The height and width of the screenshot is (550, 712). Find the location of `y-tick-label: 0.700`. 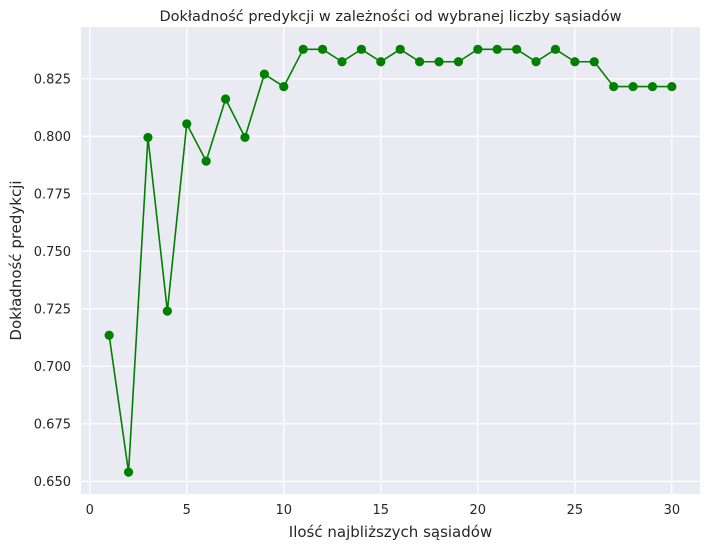

y-tick-label: 0.700 is located at coordinates (52, 367).